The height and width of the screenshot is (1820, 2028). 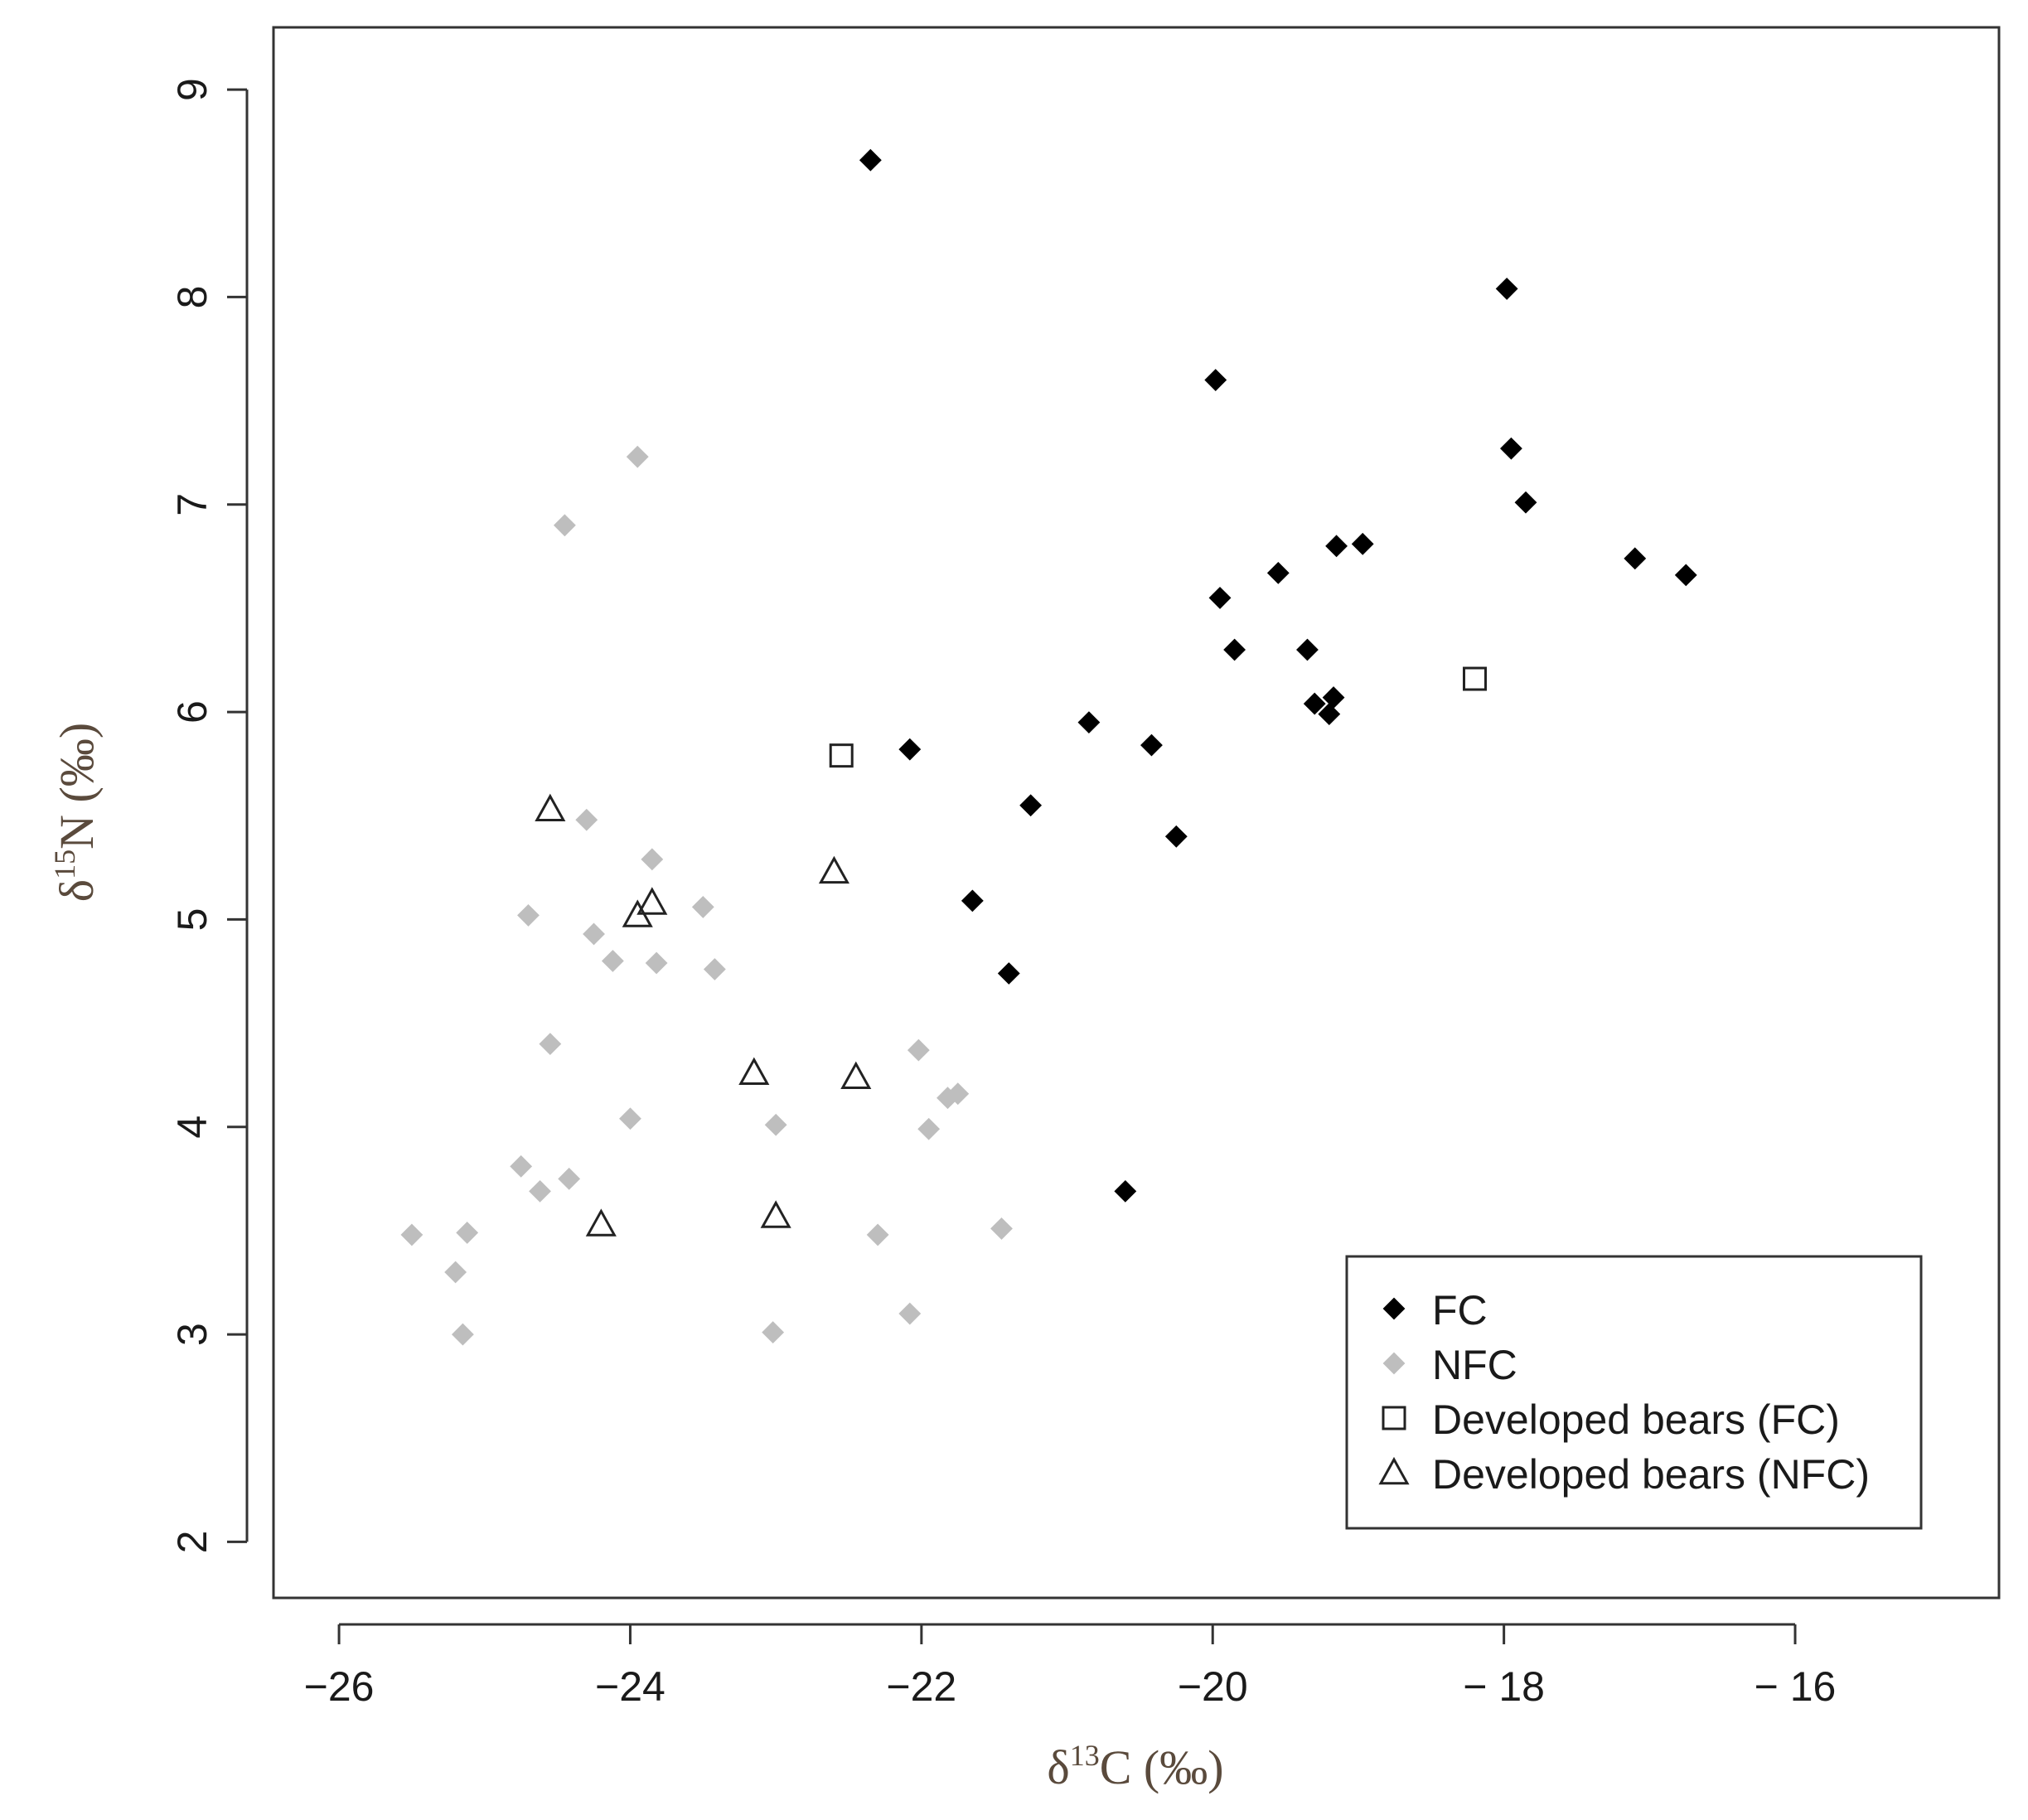 I want to click on y-tick-label: 5, so click(x=192, y=920).